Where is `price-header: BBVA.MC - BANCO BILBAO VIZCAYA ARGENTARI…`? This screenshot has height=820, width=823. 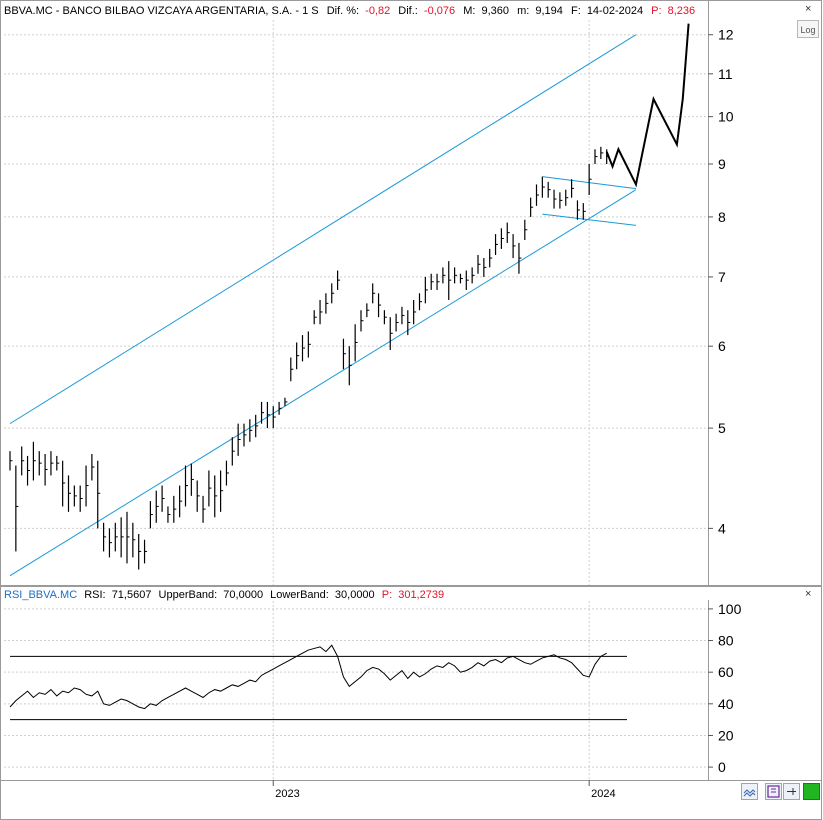 price-header: BBVA.MC - BANCO BILBAO VIZCAYA ARGENTARI… is located at coordinates (349, 11).